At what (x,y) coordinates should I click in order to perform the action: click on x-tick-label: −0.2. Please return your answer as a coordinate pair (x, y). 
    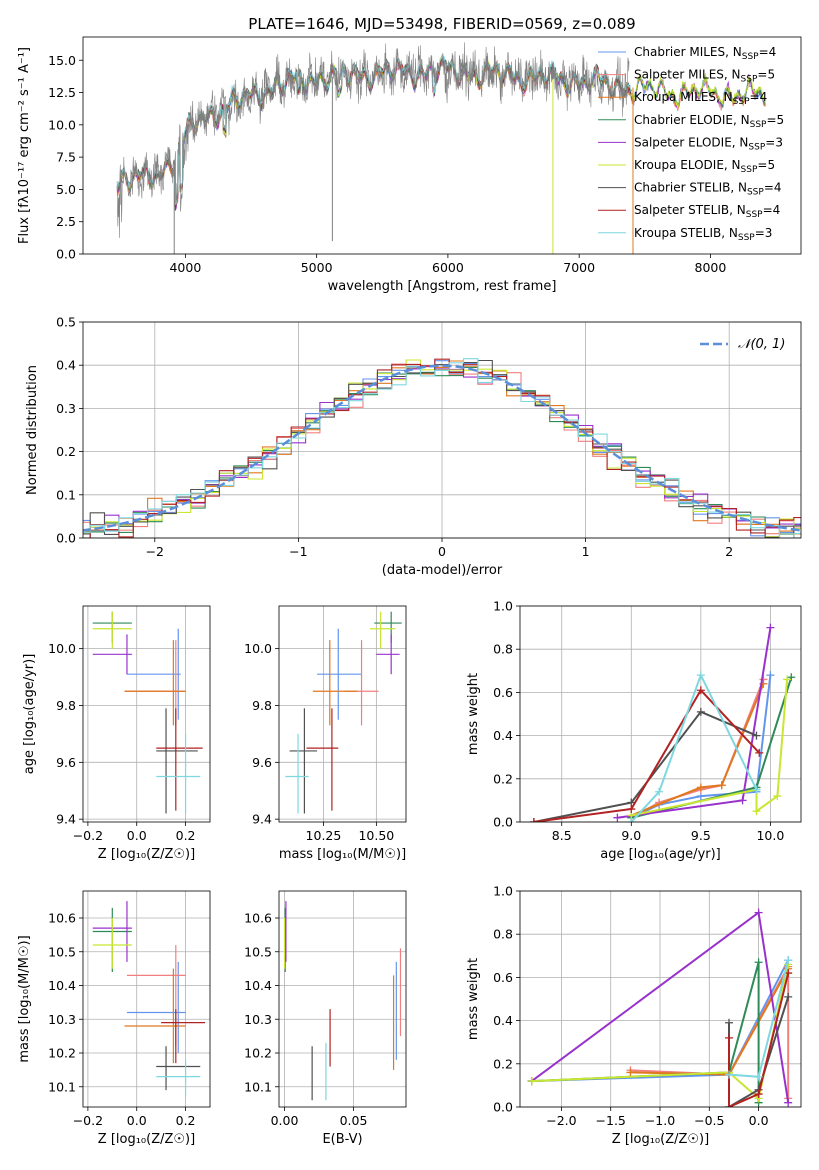
    Looking at the image, I should click on (88, 835).